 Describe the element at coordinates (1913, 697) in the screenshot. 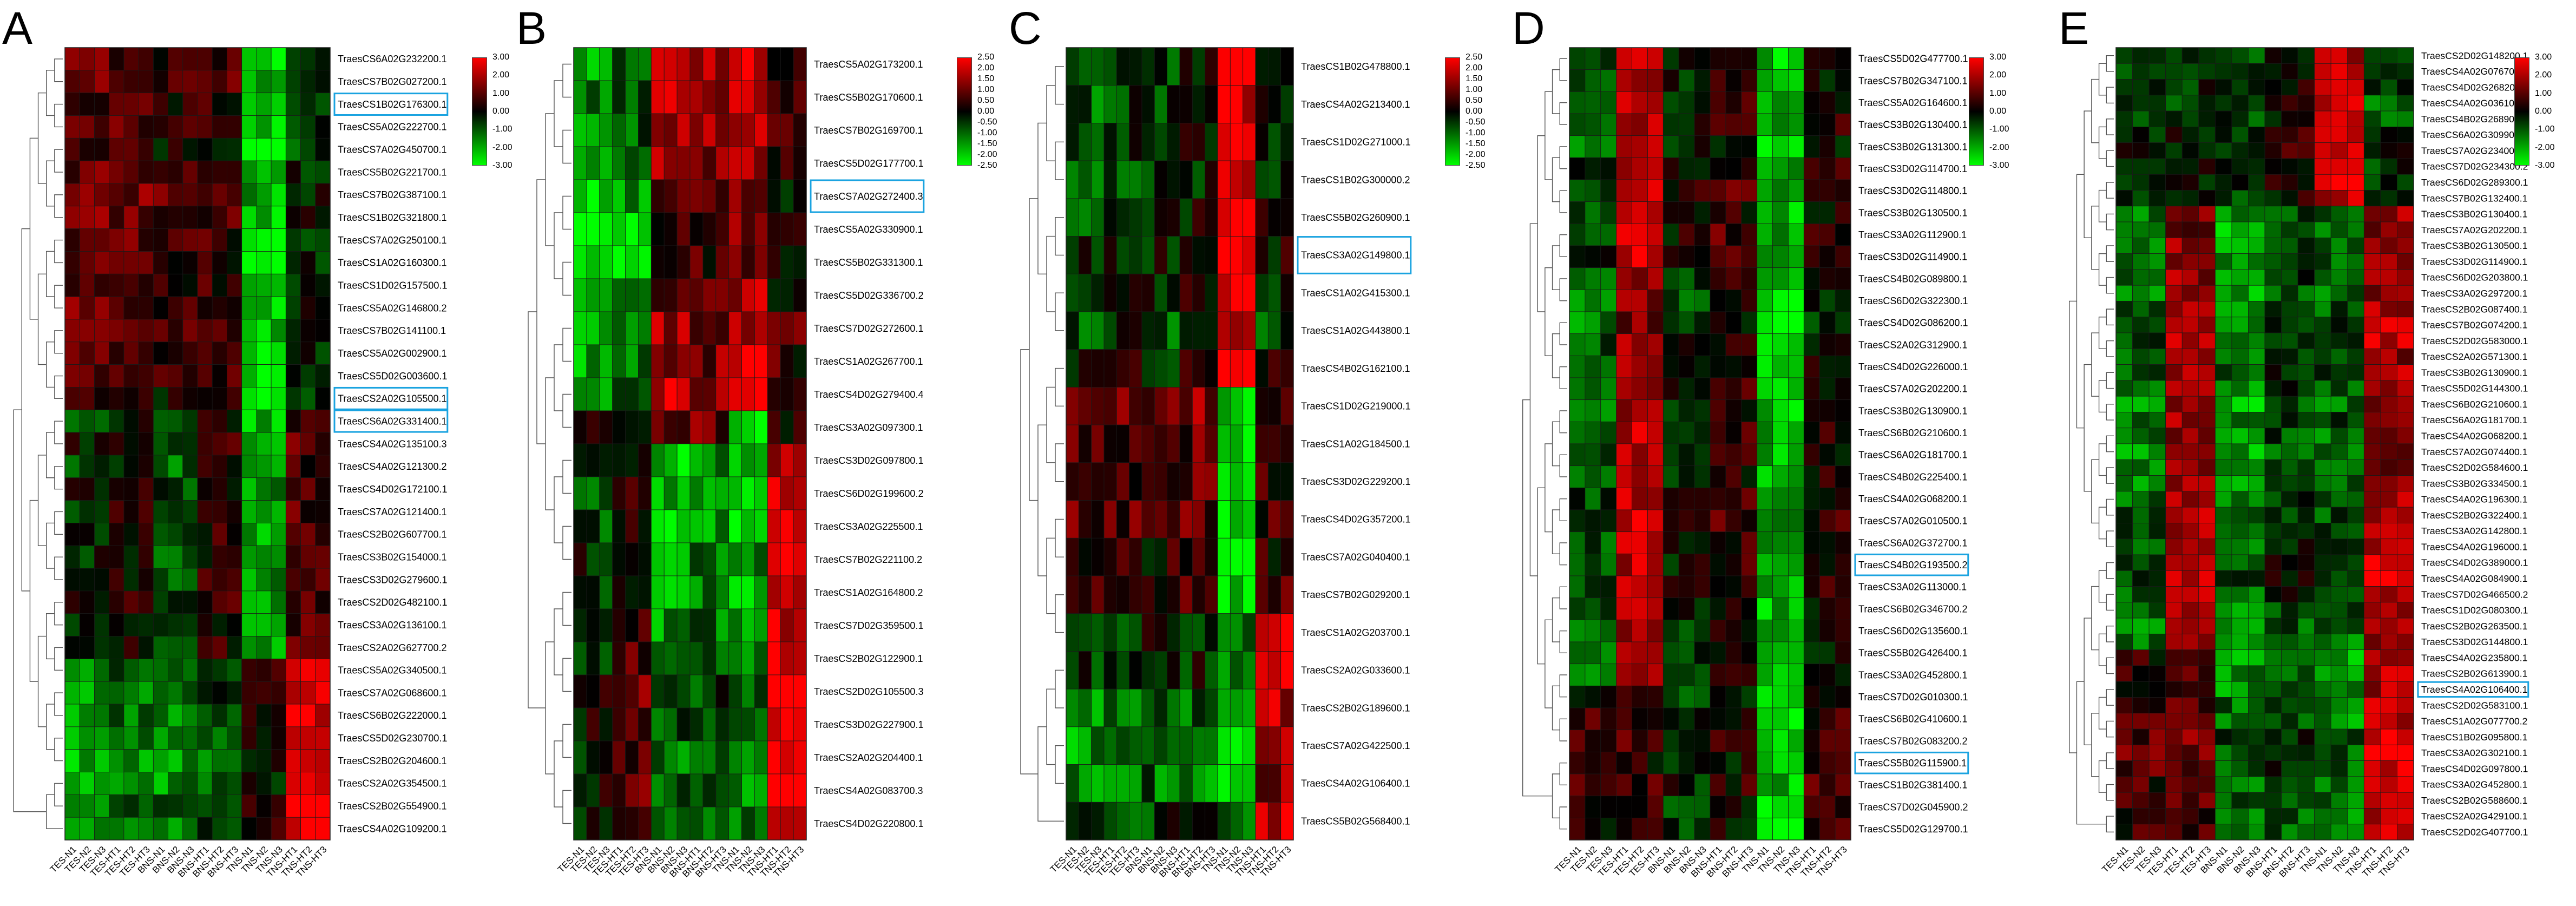

I see `row-label: TraesCS7D02G010300.1` at that location.